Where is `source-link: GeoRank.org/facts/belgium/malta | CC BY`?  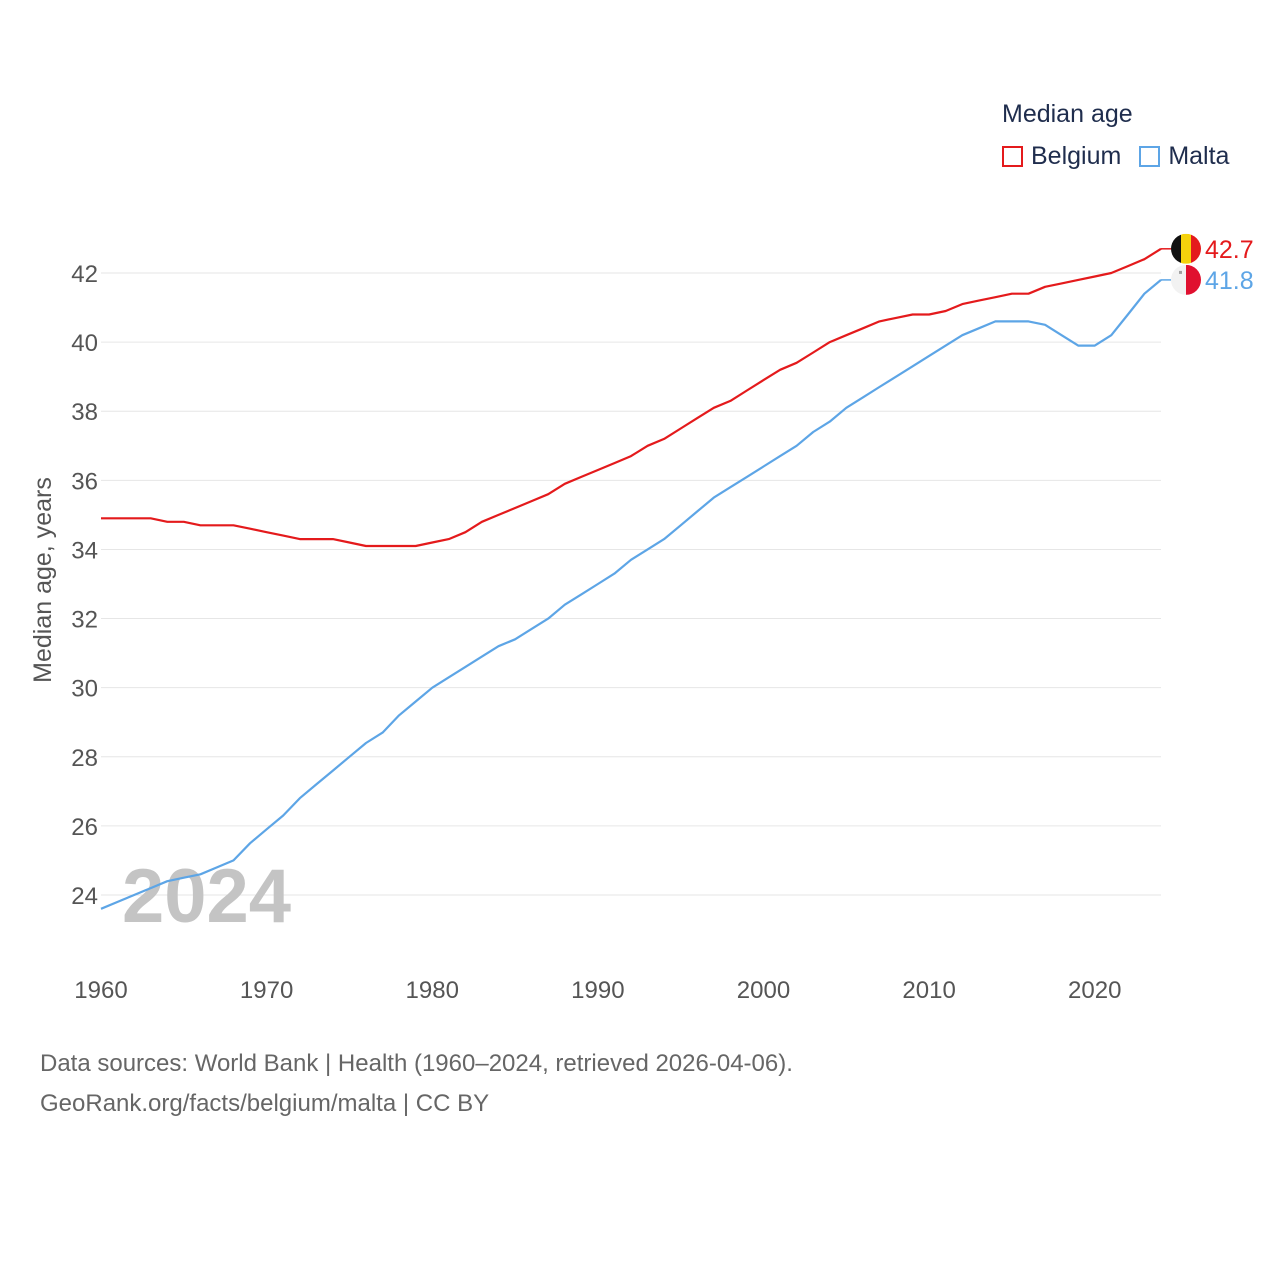
source-link: GeoRank.org/facts/belgium/malta | CC BY is located at coordinates (265, 1103).